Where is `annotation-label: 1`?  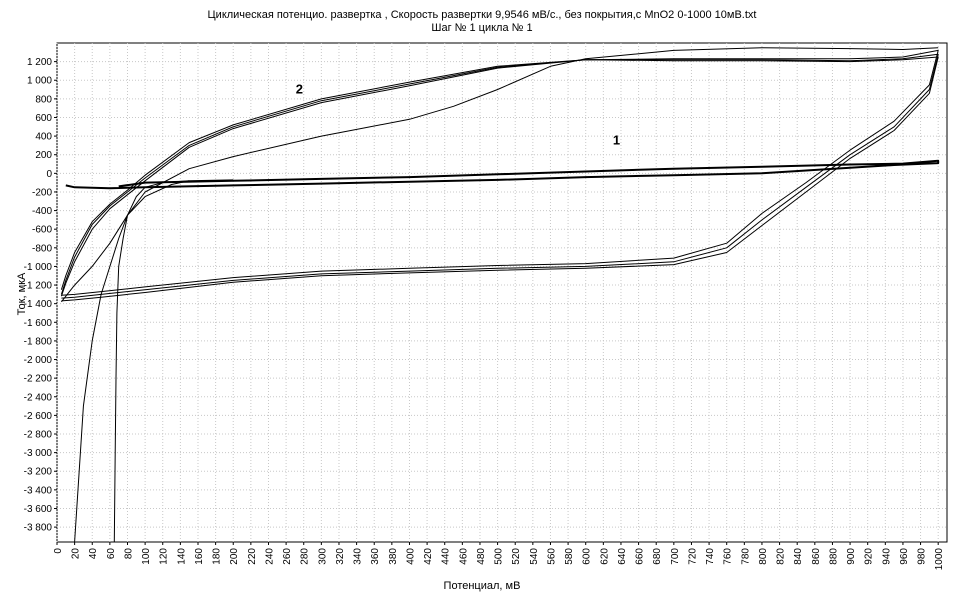 annotation-label: 1 is located at coordinates (616, 139).